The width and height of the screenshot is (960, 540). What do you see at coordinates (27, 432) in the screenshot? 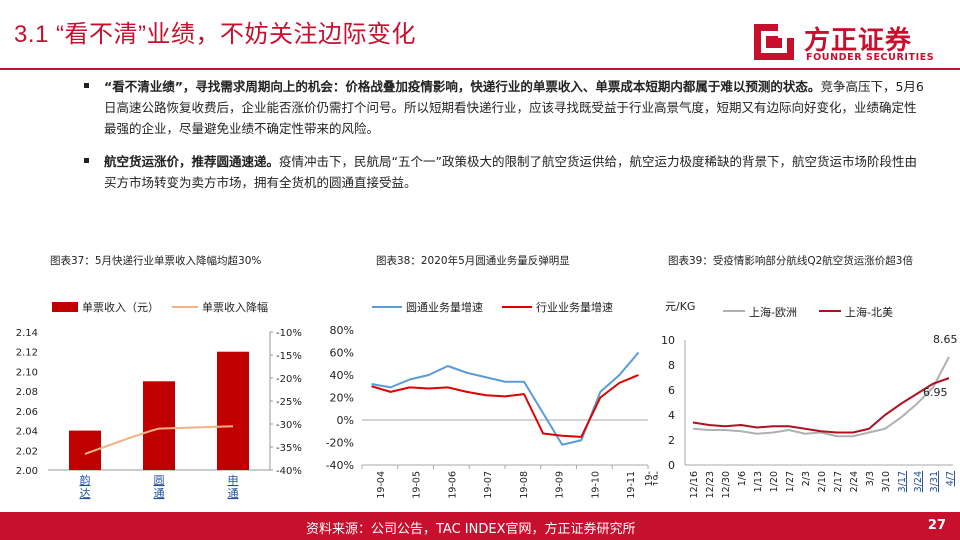
I see `y-tick-label: 2.04` at bounding box center [27, 432].